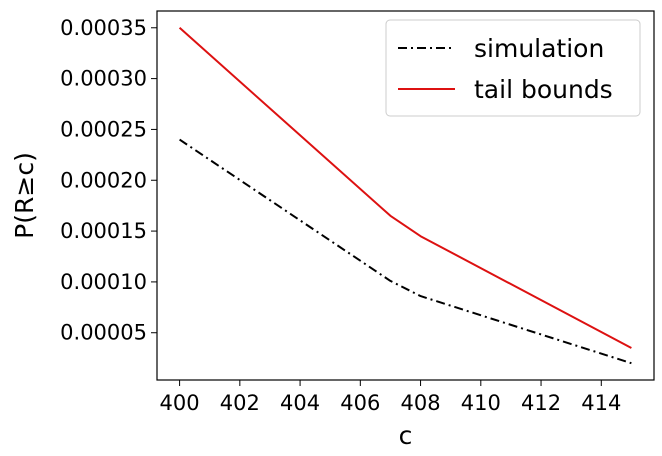 The image size is (662, 456). I want to click on x-axis-label: c, so click(406, 435).